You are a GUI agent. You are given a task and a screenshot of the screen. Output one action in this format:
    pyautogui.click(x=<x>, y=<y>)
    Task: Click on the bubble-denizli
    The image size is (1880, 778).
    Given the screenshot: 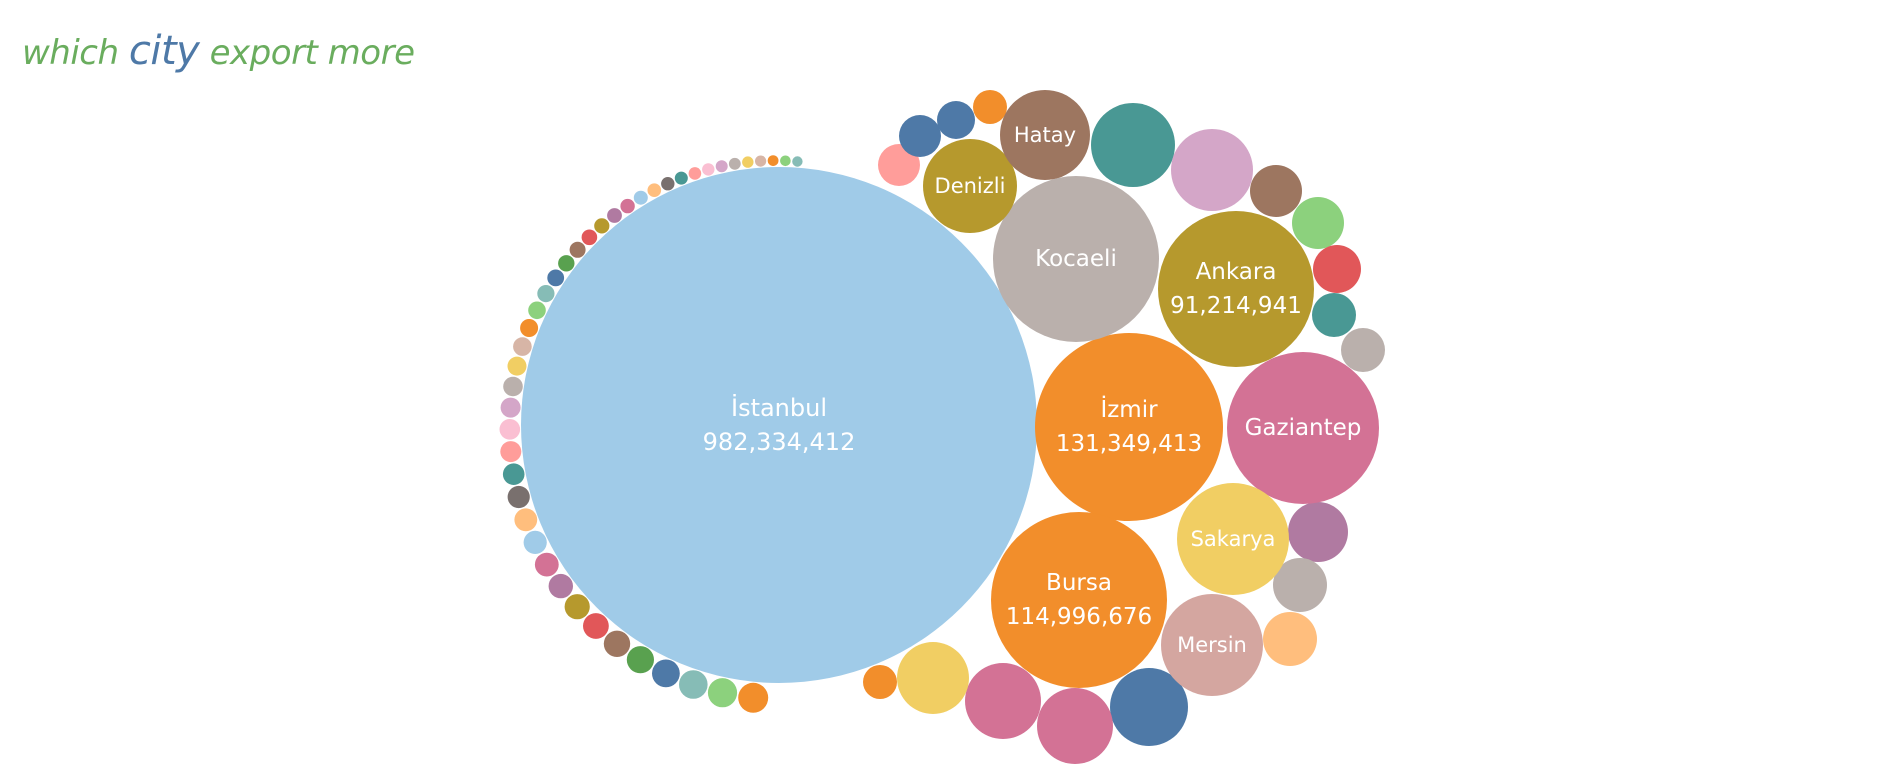 What is the action you would take?
    pyautogui.click(x=970, y=186)
    